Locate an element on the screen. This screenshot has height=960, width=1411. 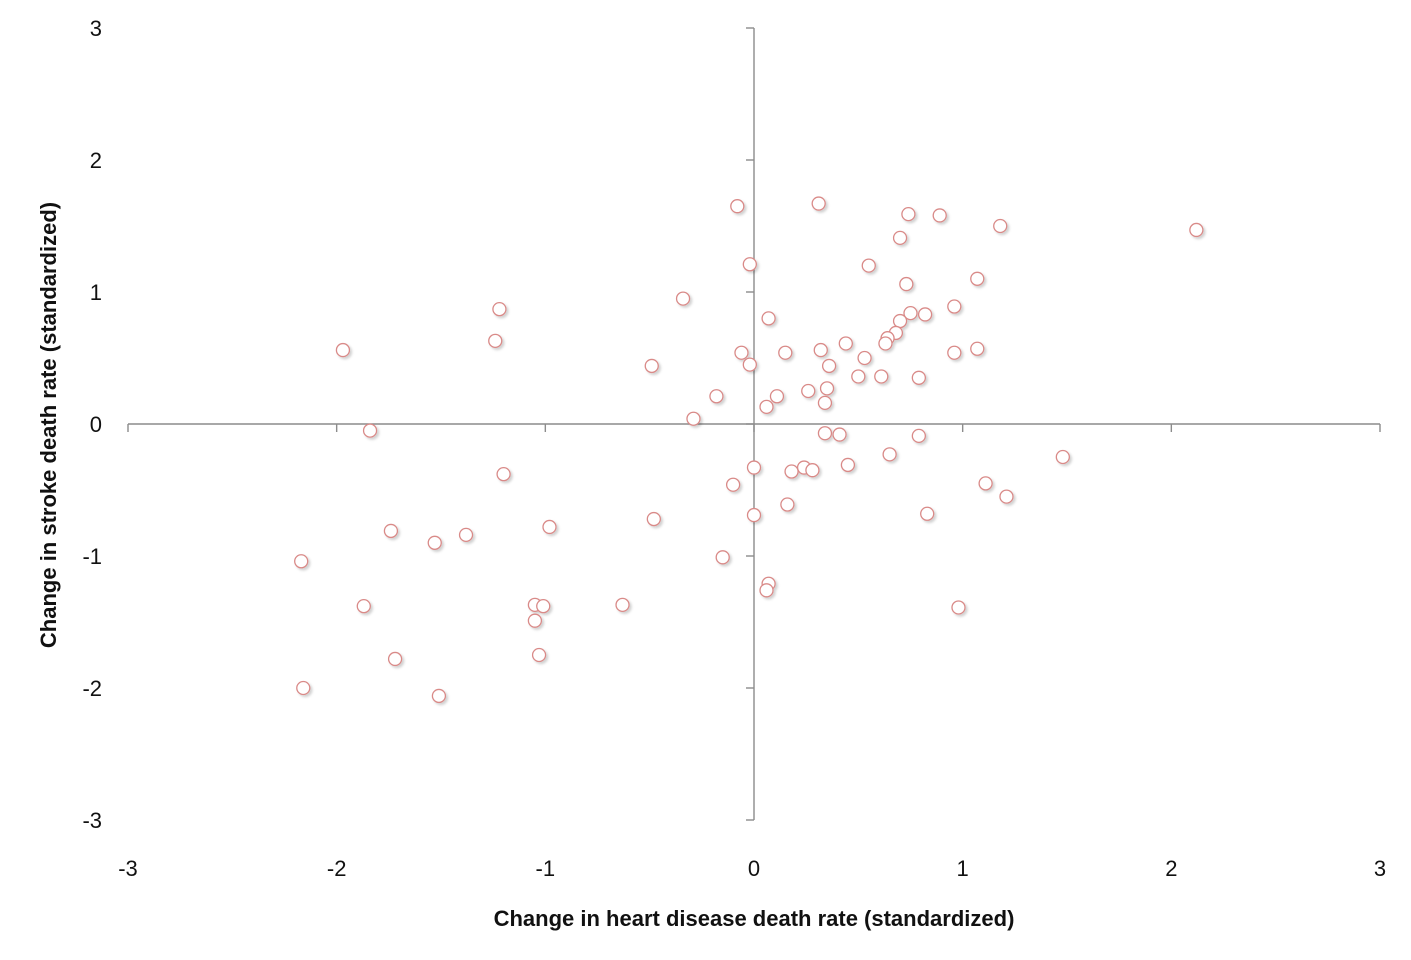
y-axis-tick-labels: 3 2 1 0 -1 -2 -3 is located at coordinates (92, 424).